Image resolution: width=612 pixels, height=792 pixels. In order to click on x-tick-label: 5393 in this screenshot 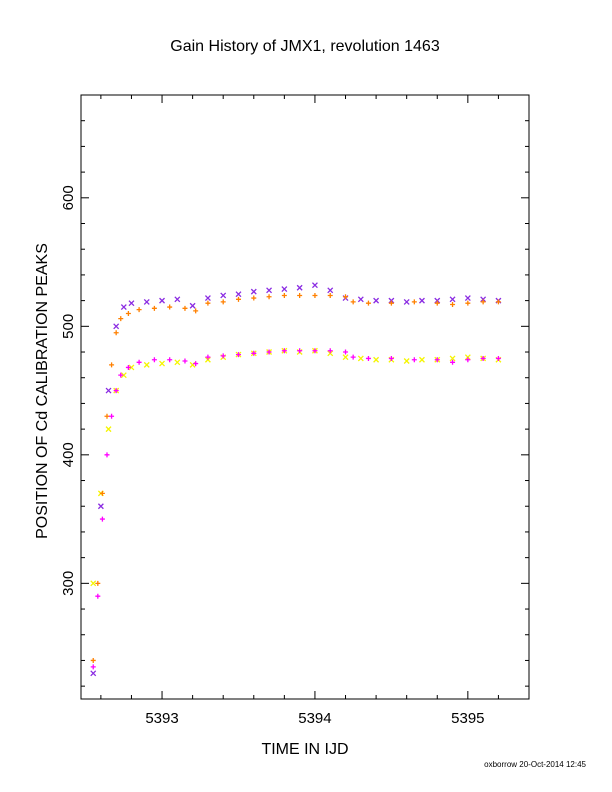, I will do `click(161, 718)`.